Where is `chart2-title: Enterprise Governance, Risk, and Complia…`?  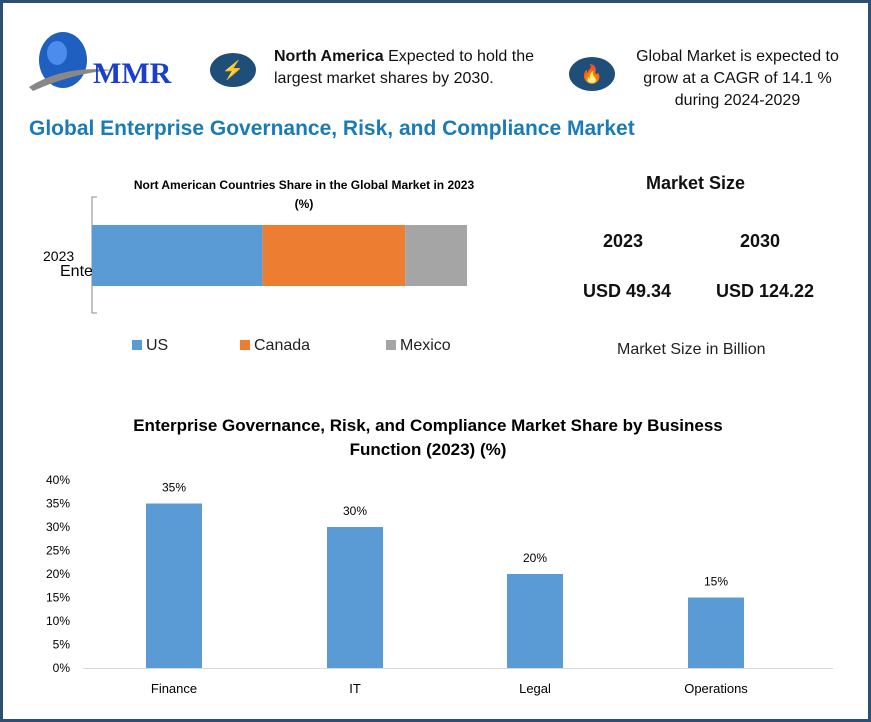
chart2-title: Enterprise Governance, Risk, and Complia… is located at coordinates (428, 425).